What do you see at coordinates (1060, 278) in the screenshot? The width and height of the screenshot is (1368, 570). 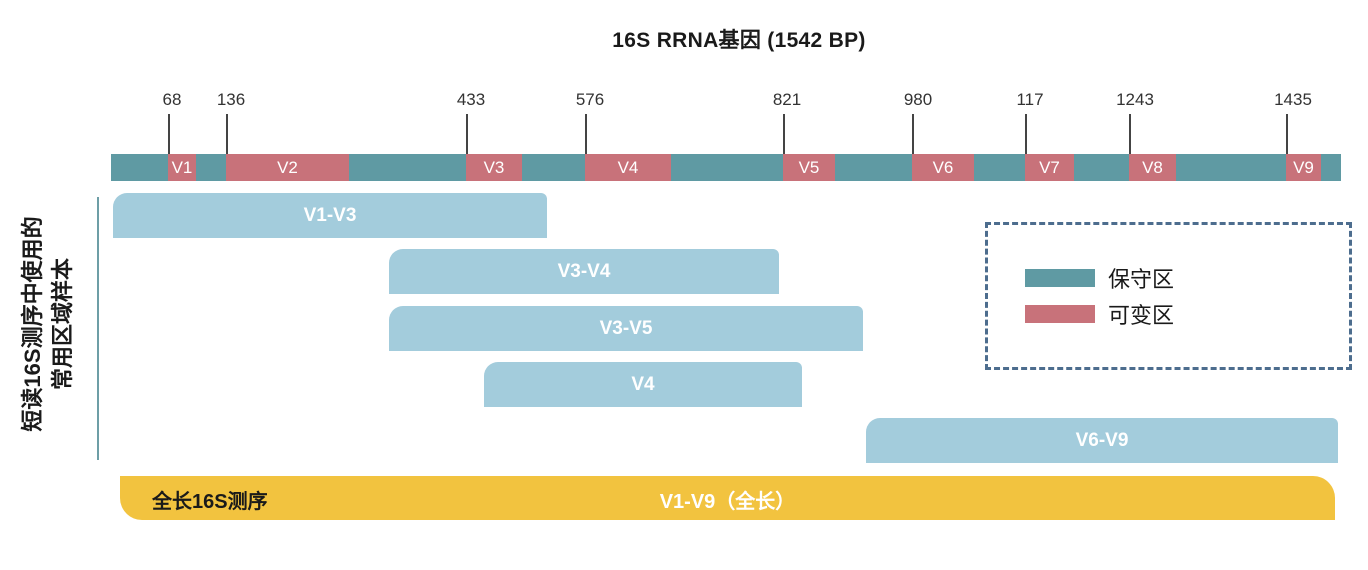 I see `legend-swatch-conserved` at bounding box center [1060, 278].